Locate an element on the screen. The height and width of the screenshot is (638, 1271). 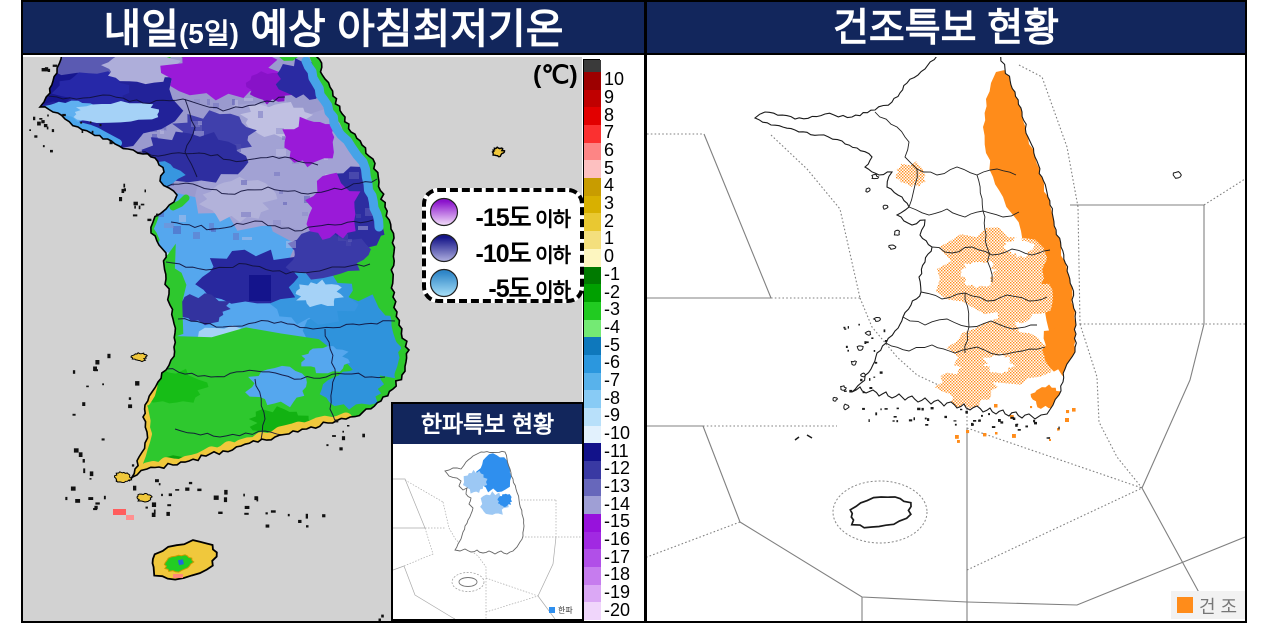
svg-text: 건 조 is located at coordinates (1218, 607).